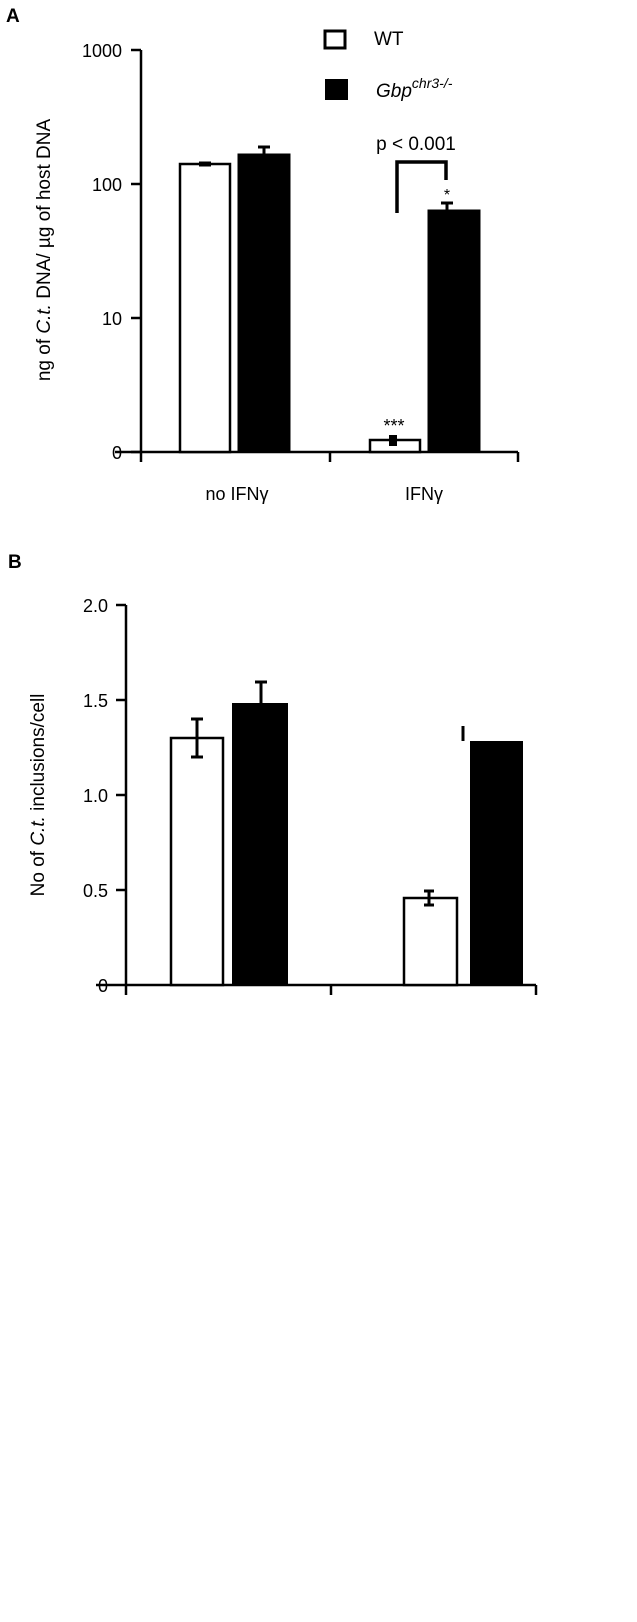 The image size is (637, 1622). What do you see at coordinates (95, 891) in the screenshot?
I see `y-tick-b-0.5: 0.5` at bounding box center [95, 891].